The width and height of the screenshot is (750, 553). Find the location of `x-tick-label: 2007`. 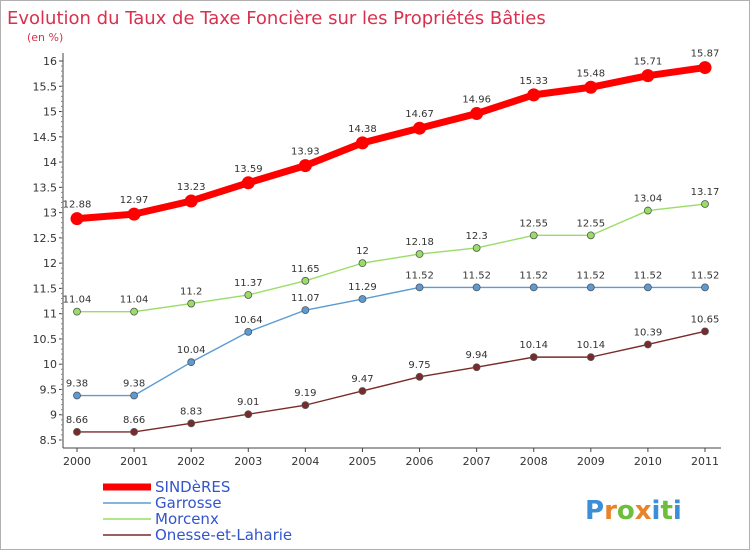

x-tick-label: 2007 is located at coordinates (477, 461).